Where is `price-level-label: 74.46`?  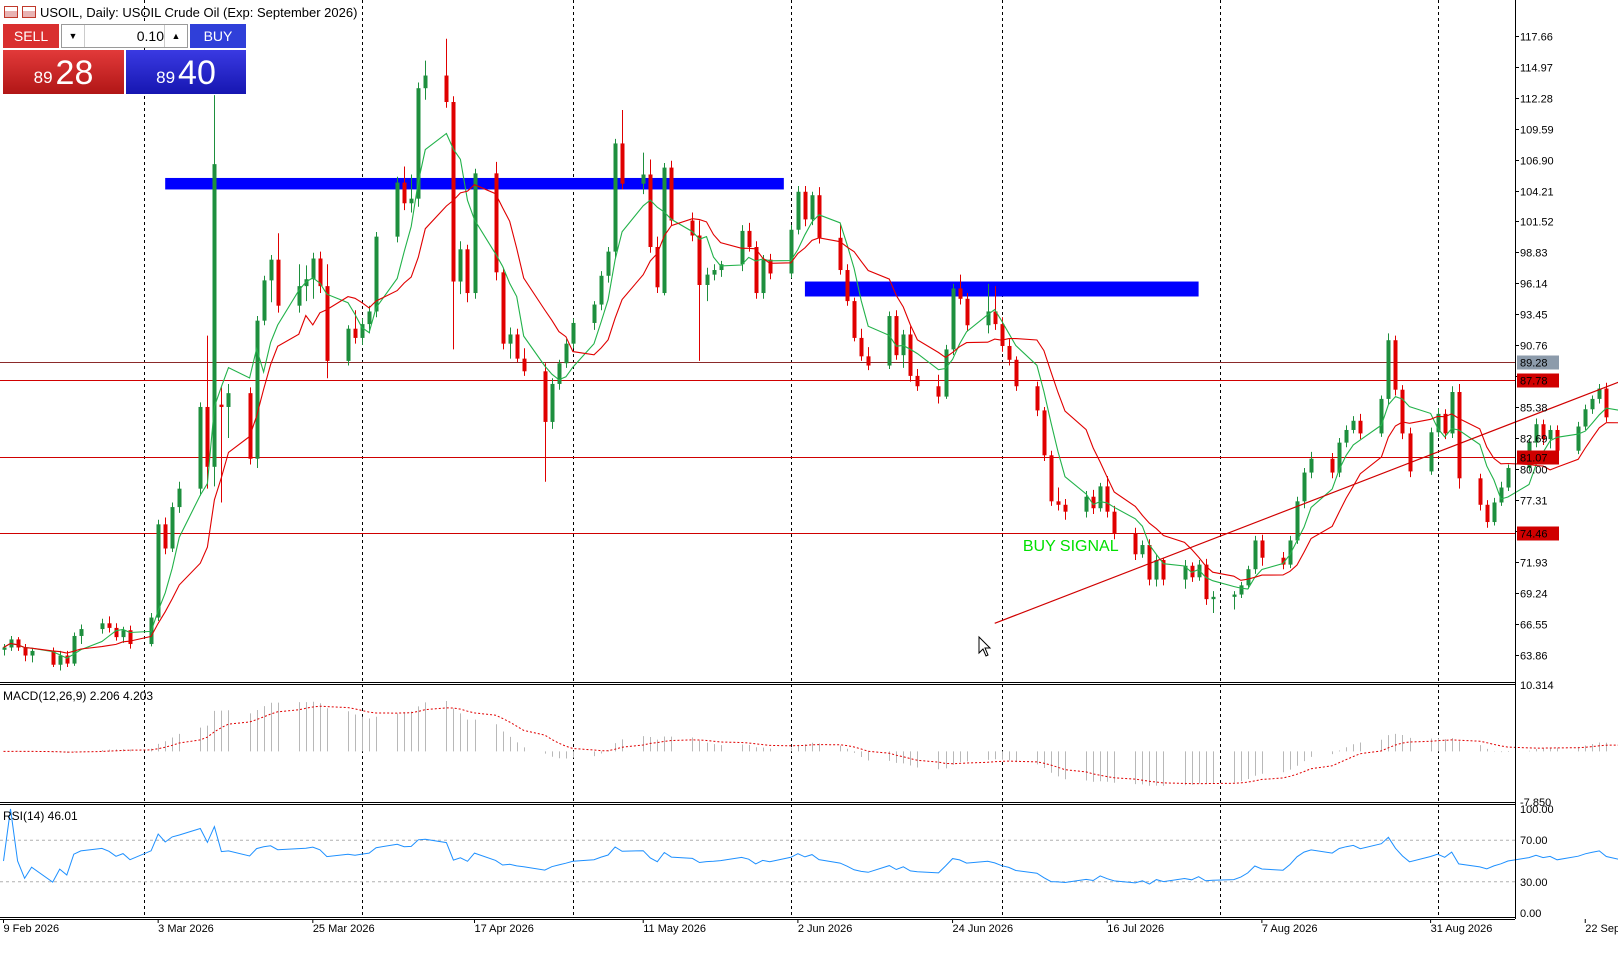
price-level-label: 74.46 is located at coordinates (1534, 535).